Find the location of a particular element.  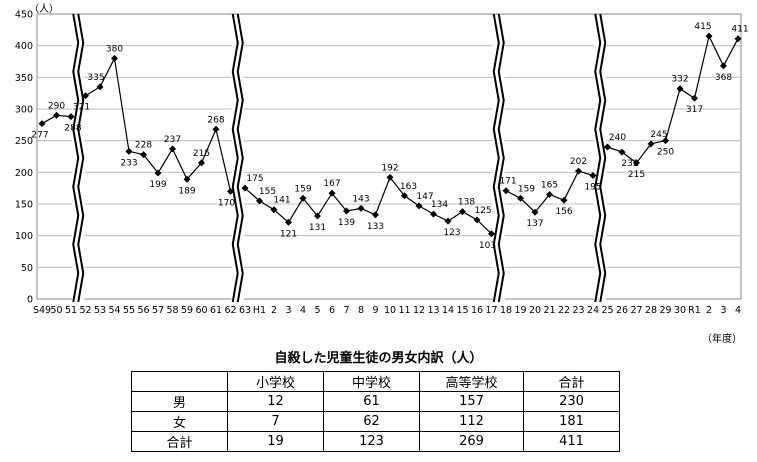

y-tick-label: 200 is located at coordinates (24, 173).